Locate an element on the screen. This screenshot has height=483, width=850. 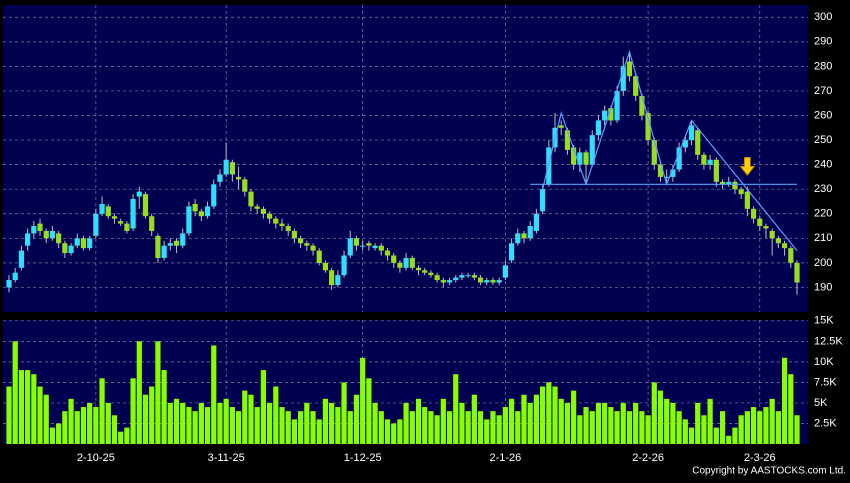
y-tick-label: 270 is located at coordinates (823, 91).